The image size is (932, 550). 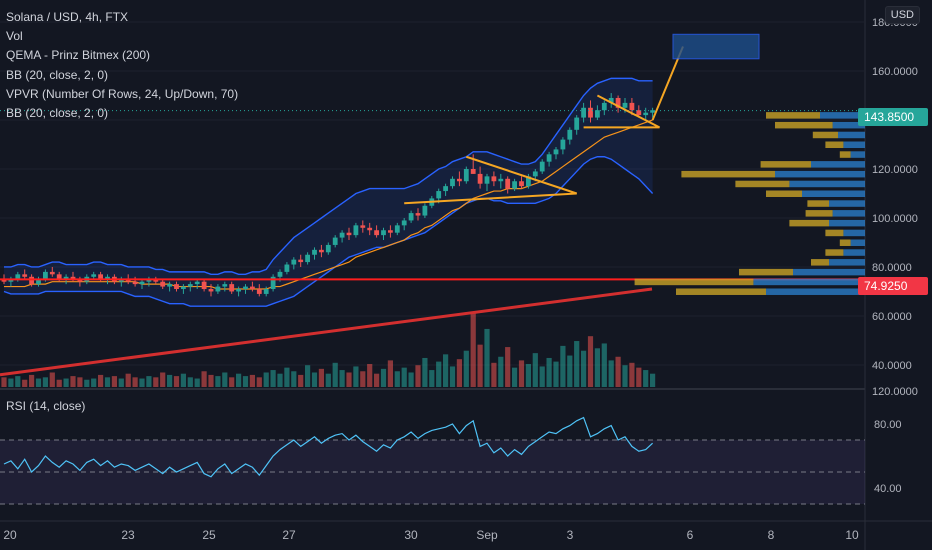 I want to click on volume-trendline, so click(x=326, y=332).